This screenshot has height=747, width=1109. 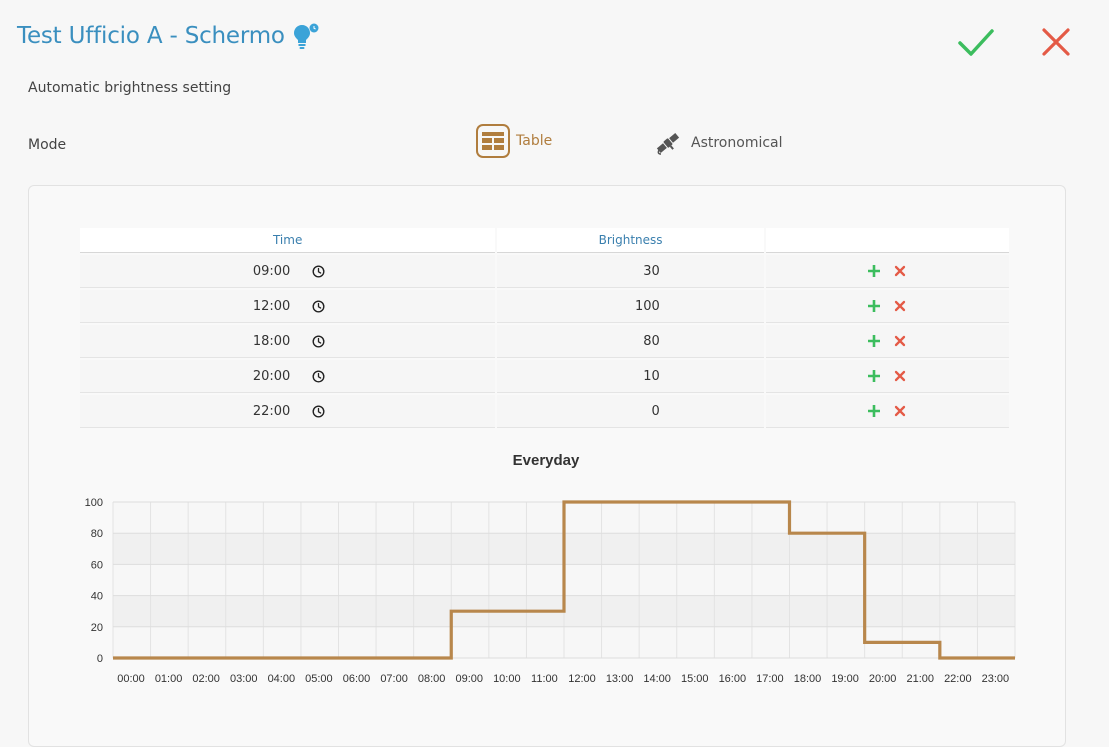 I want to click on page-title: Test Ufficio A - Schermo, so click(x=168, y=36).